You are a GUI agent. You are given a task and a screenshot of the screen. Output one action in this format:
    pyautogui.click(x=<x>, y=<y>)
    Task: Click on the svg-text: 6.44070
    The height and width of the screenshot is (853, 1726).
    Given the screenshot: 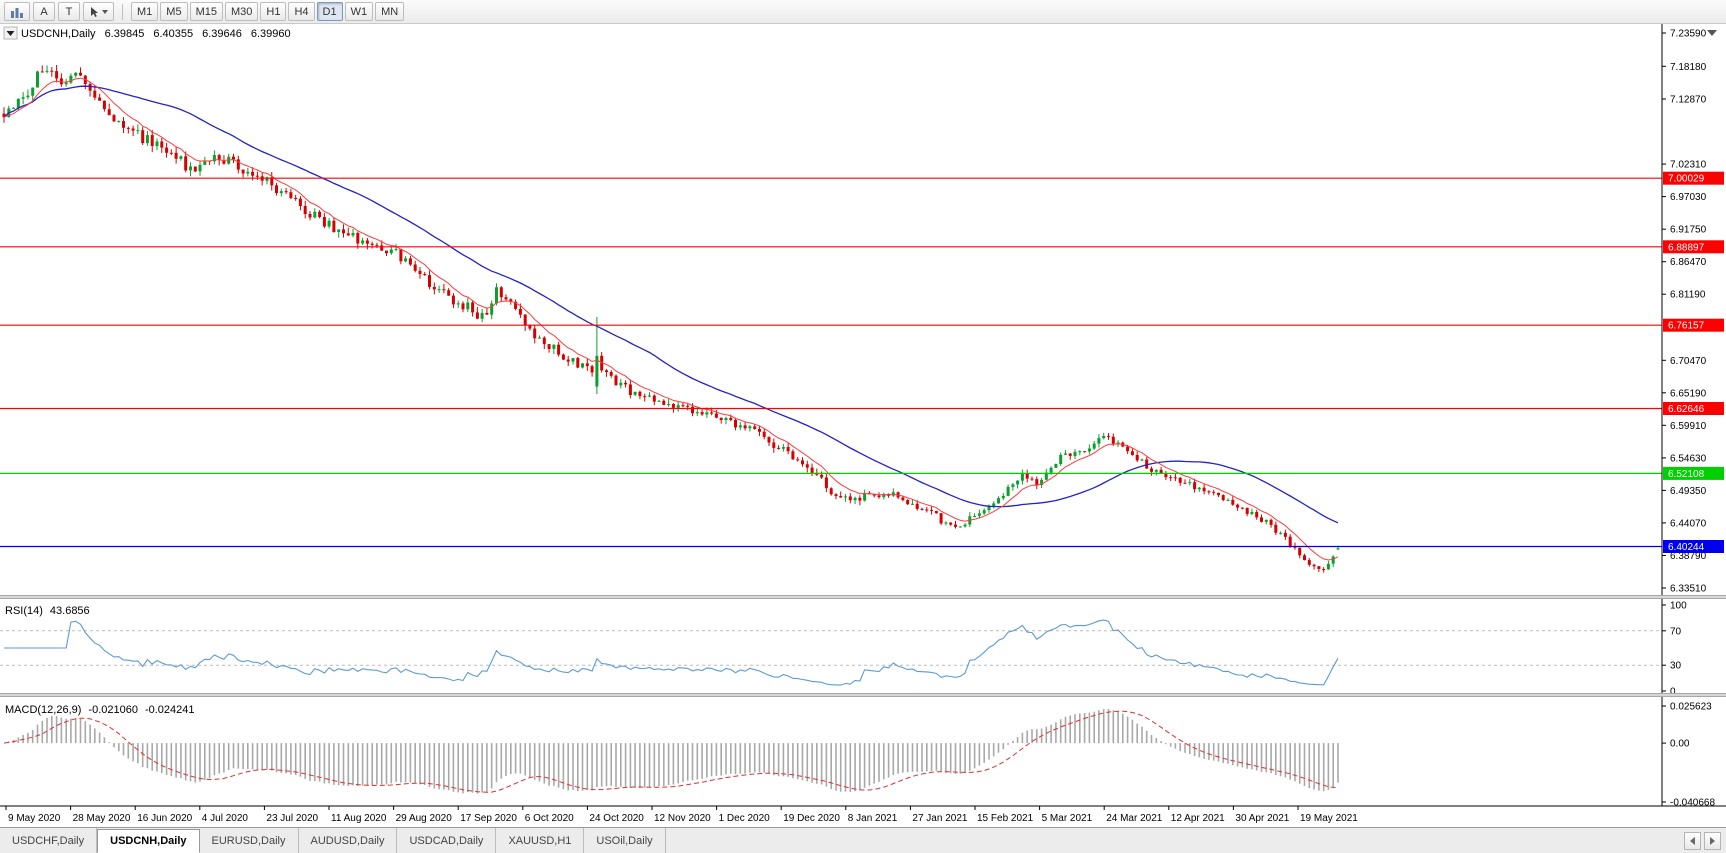 What is the action you would take?
    pyautogui.click(x=1688, y=523)
    